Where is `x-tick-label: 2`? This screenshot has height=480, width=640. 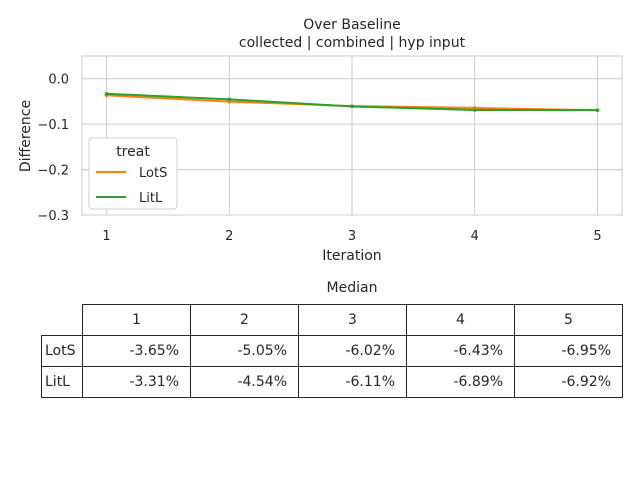 x-tick-label: 2 is located at coordinates (229, 236).